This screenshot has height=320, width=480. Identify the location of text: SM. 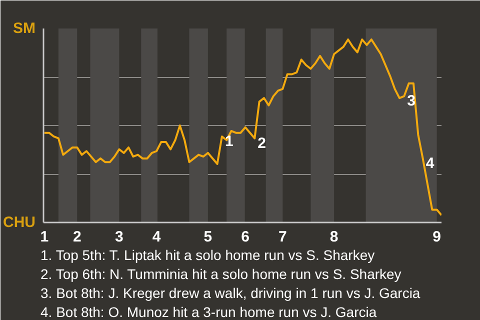
(24, 28).